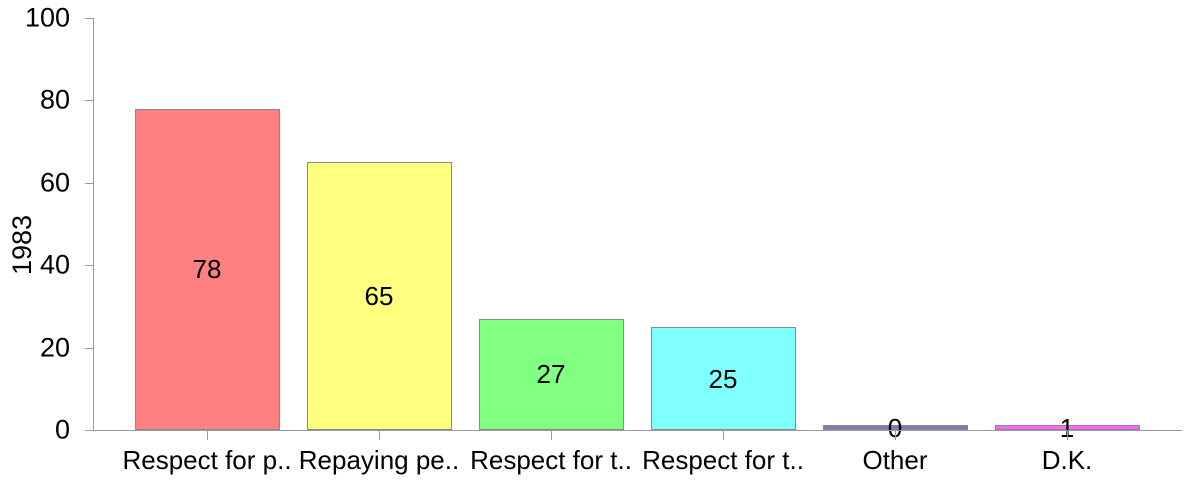 This screenshot has height=490, width=1188. I want to click on y-axis-tick-label: 0, so click(62, 429).